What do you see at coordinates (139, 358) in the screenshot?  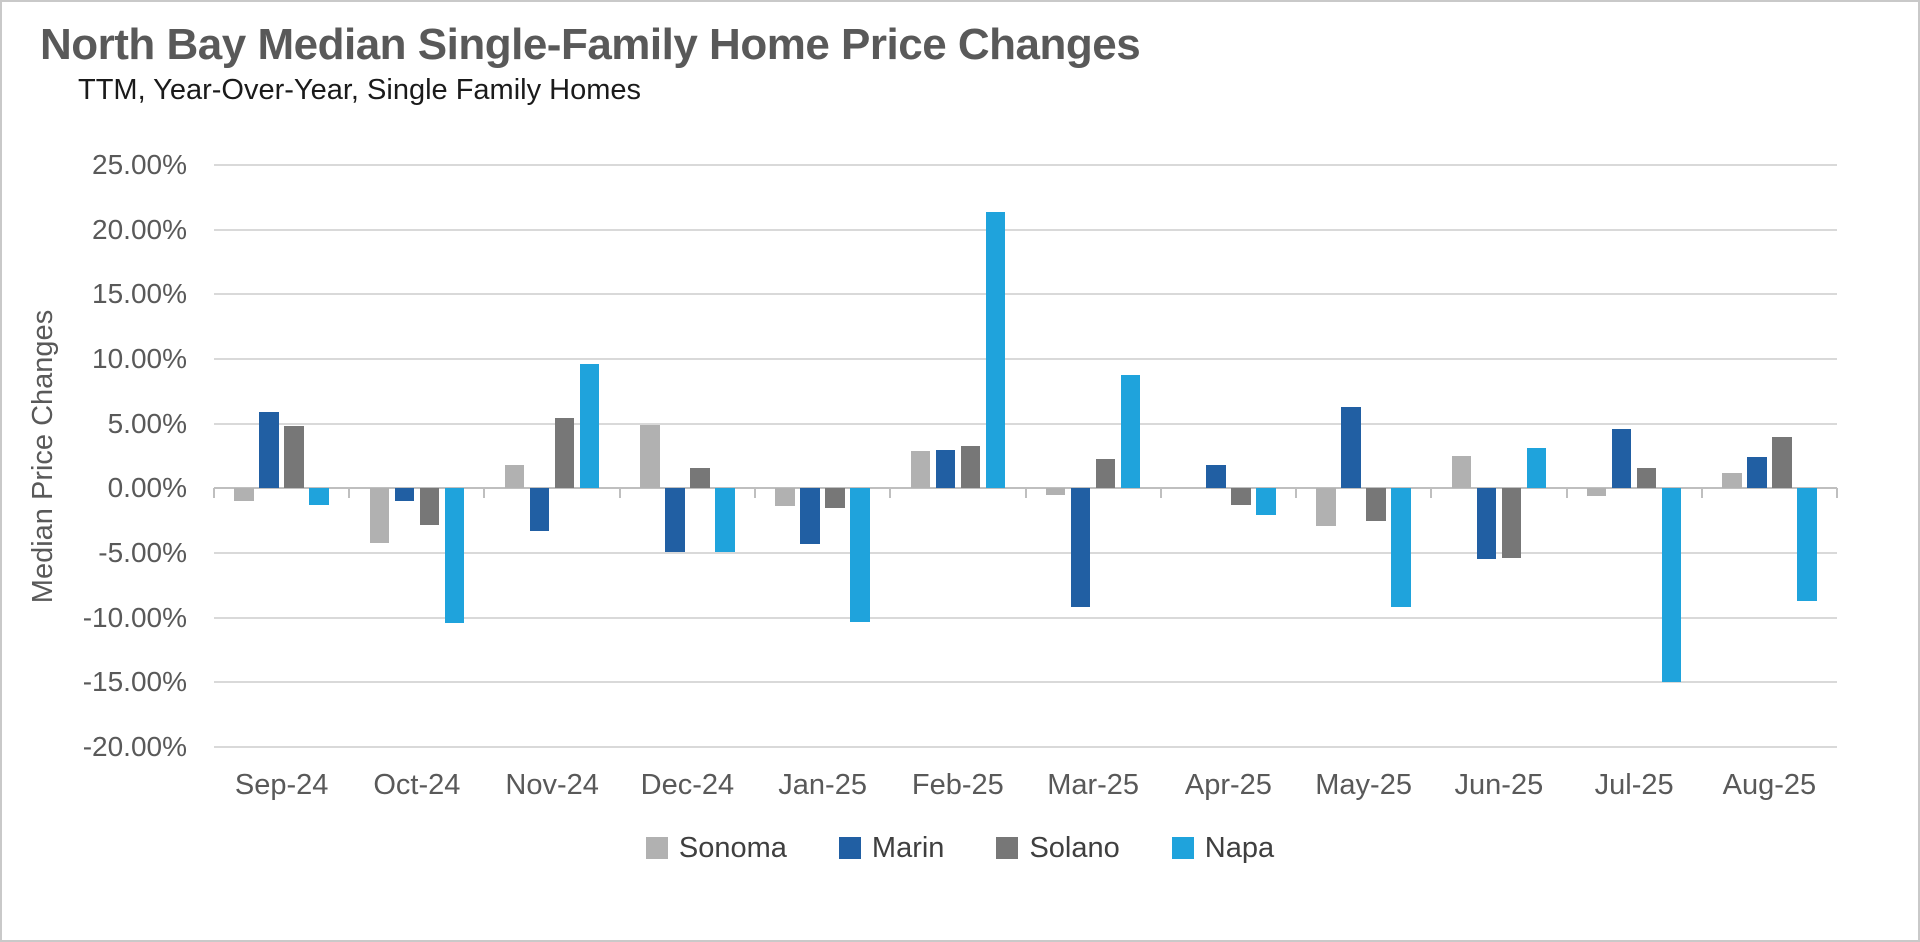 I see `y-axis-tick-label: 10.00%` at bounding box center [139, 358].